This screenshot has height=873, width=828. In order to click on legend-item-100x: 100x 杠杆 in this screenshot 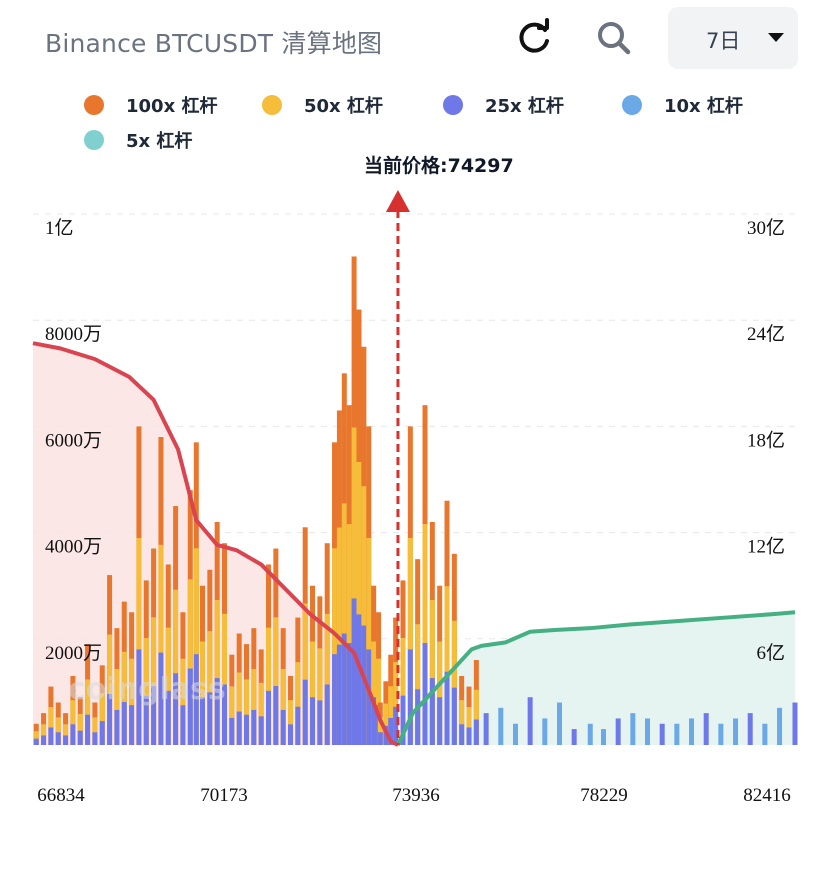, I will do `click(150, 105)`.